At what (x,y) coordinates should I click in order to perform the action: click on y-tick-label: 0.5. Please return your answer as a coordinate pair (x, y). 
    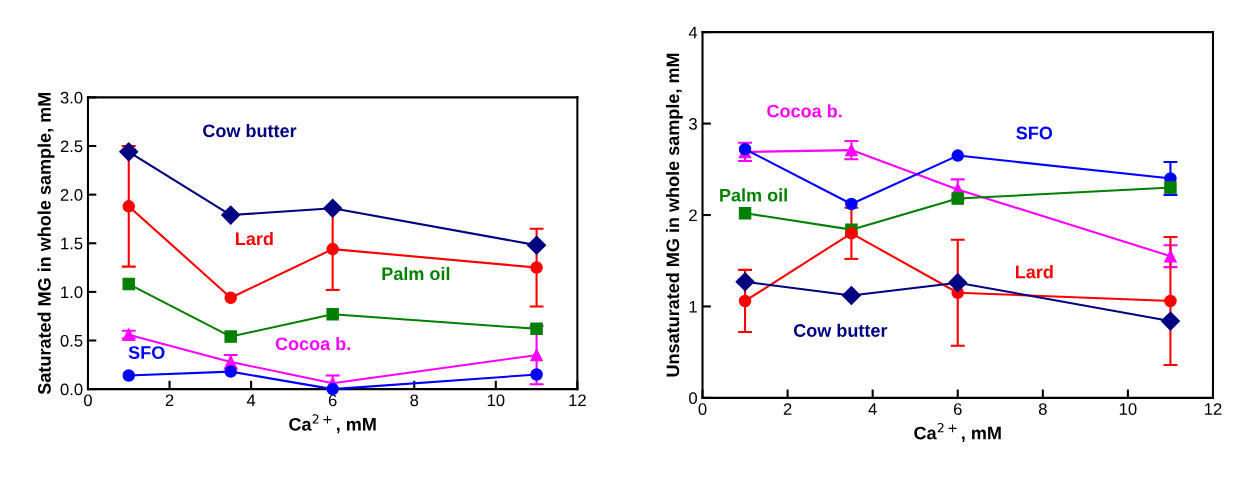
    Looking at the image, I should click on (71, 340).